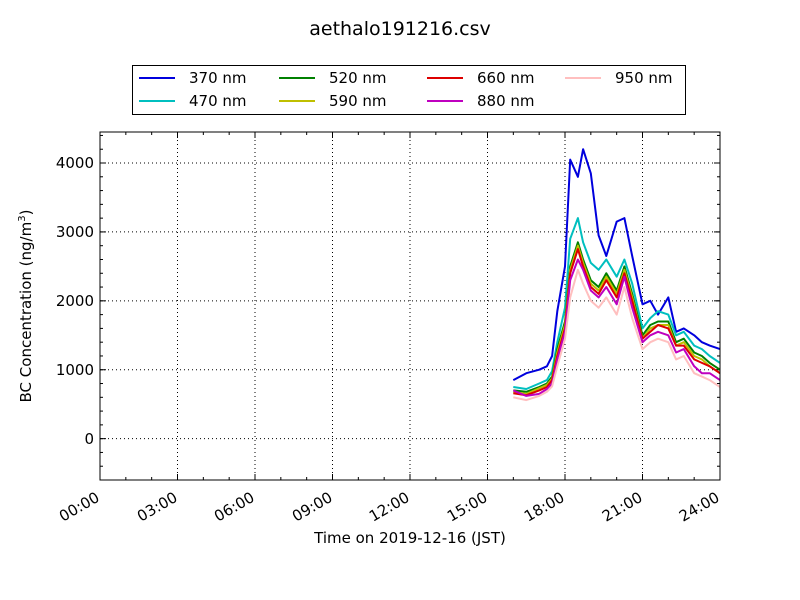 The height and width of the screenshot is (600, 800). I want to click on series-line-470-nm, so click(617, 303).